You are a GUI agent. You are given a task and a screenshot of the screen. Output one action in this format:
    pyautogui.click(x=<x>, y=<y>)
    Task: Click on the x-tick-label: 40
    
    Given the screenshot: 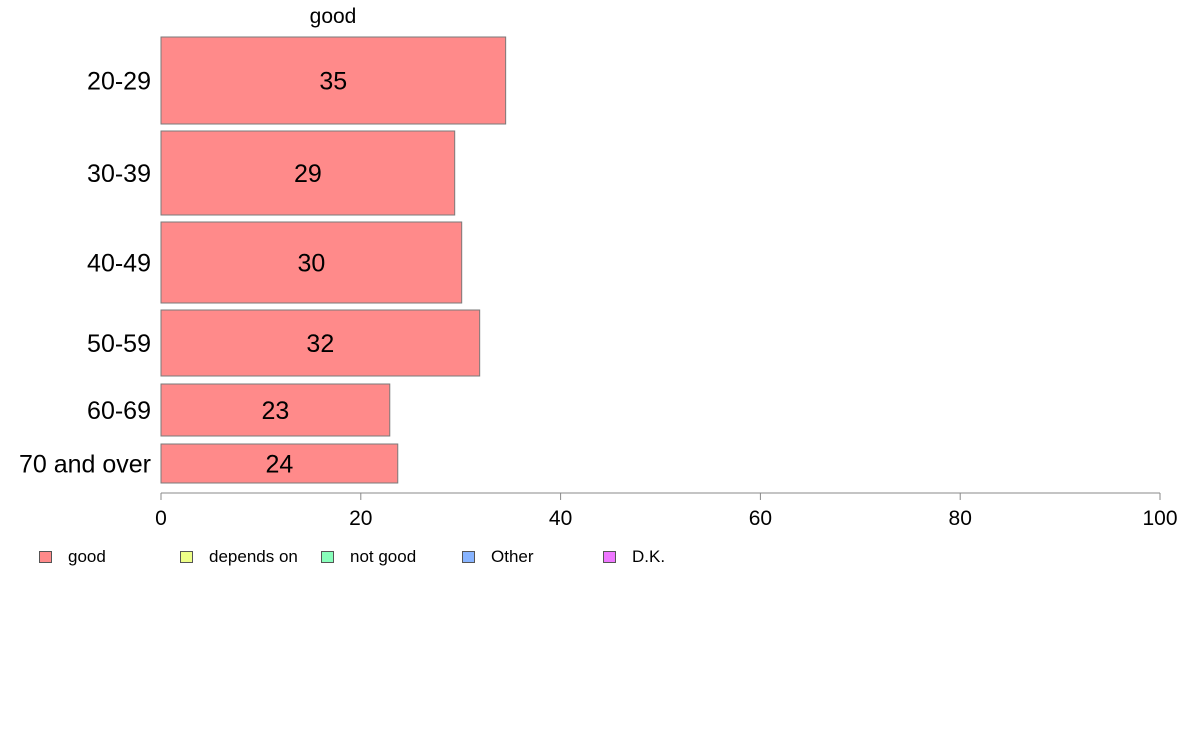 What is the action you would take?
    pyautogui.click(x=560, y=518)
    